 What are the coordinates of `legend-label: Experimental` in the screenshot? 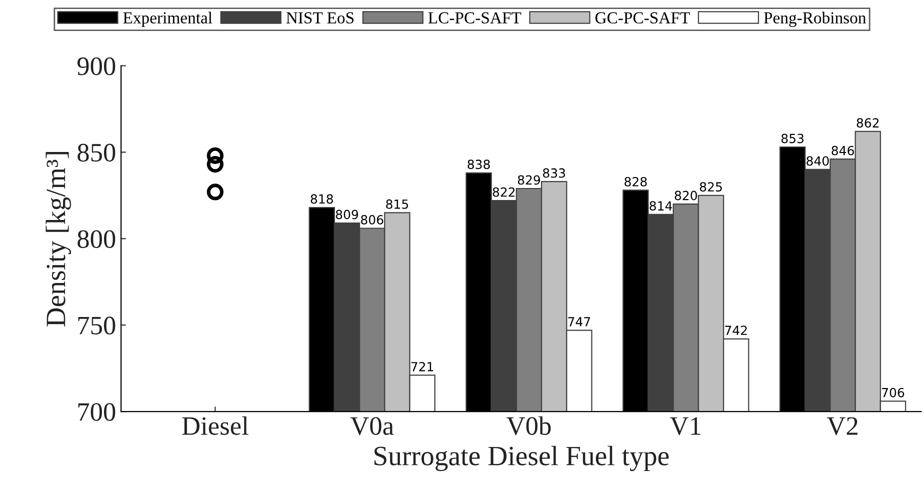 It's located at (167, 19).